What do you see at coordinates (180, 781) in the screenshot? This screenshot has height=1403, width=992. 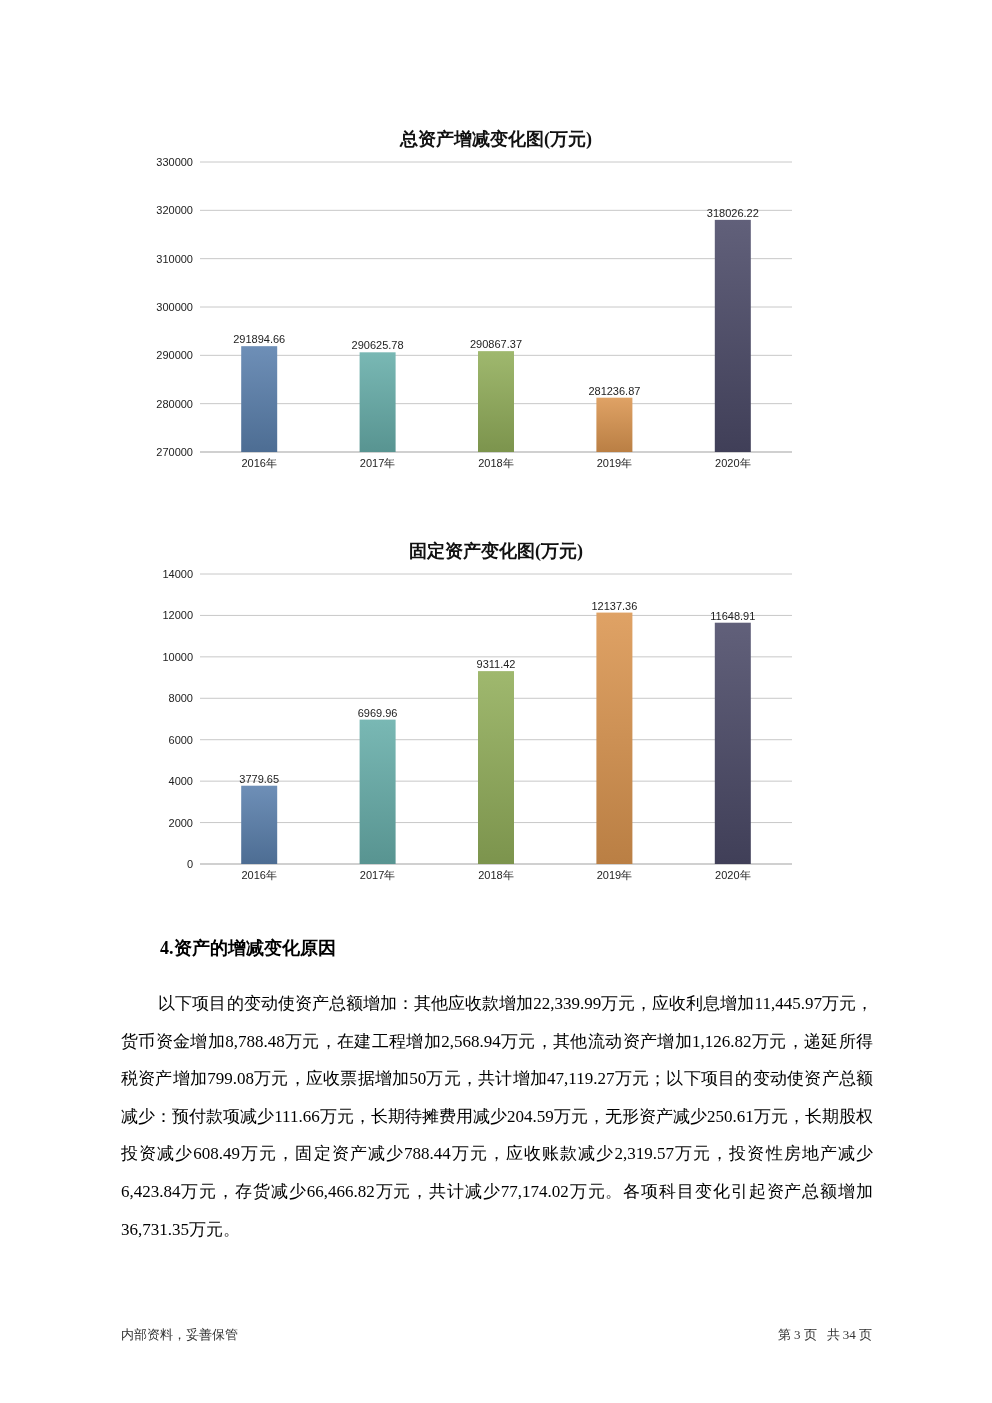 I see `y-tick-label: 4000` at bounding box center [180, 781].